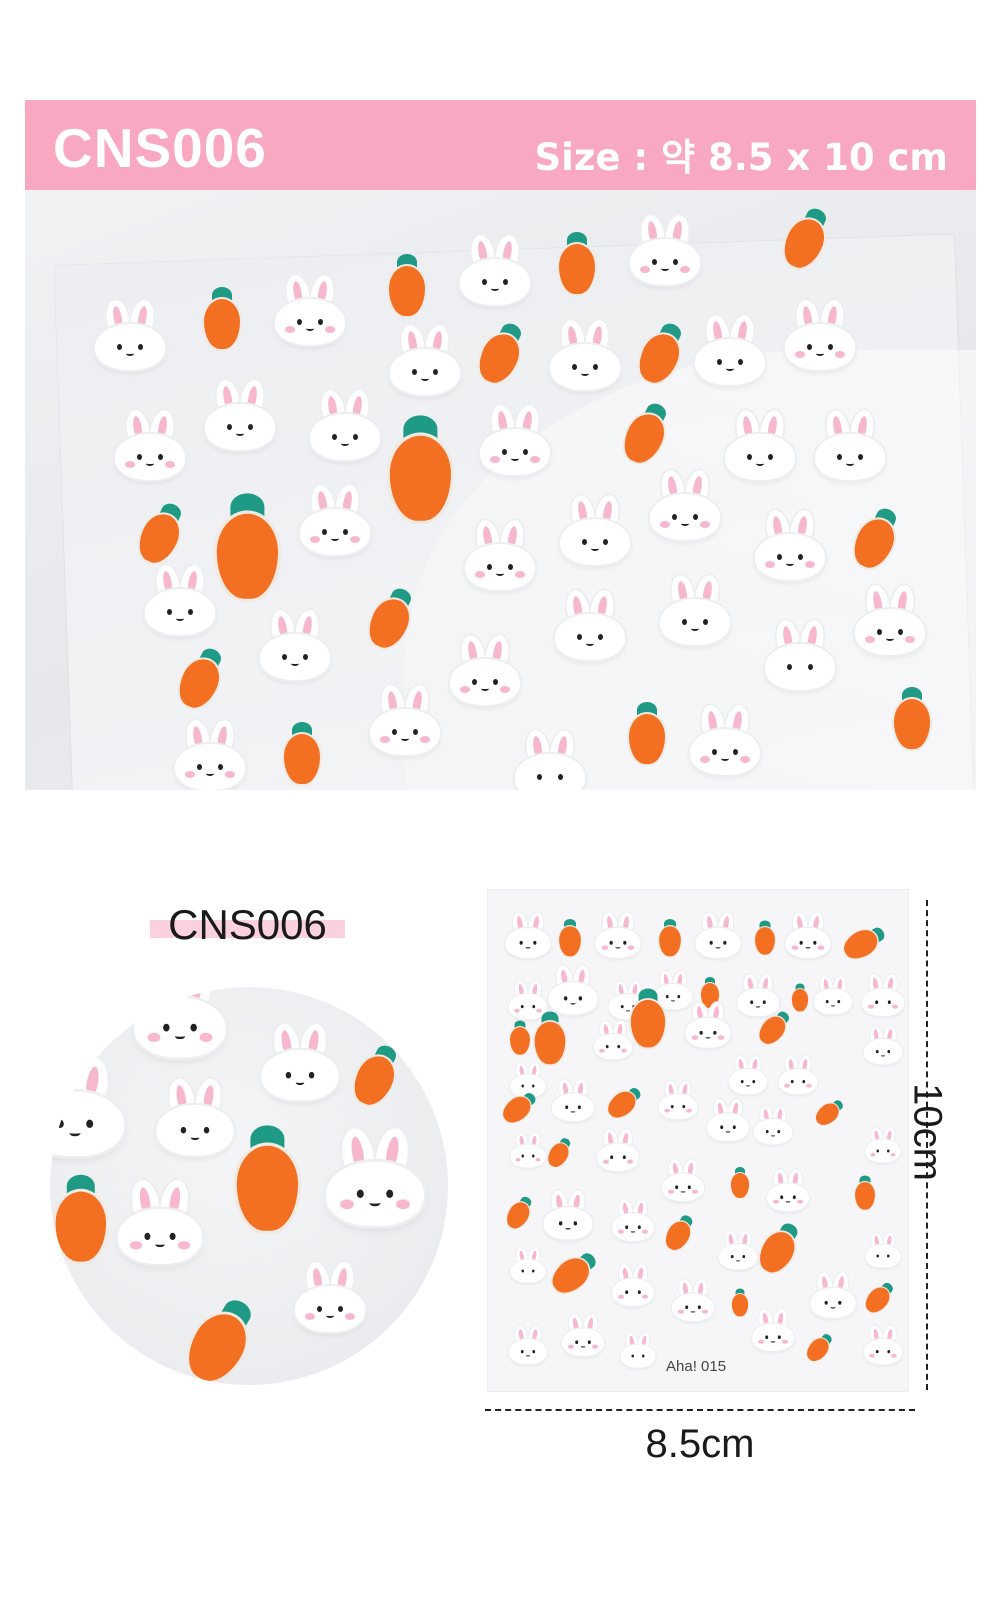 The height and width of the screenshot is (1604, 1000). What do you see at coordinates (927, 1145) in the screenshot?
I see `height-dimension-line` at bounding box center [927, 1145].